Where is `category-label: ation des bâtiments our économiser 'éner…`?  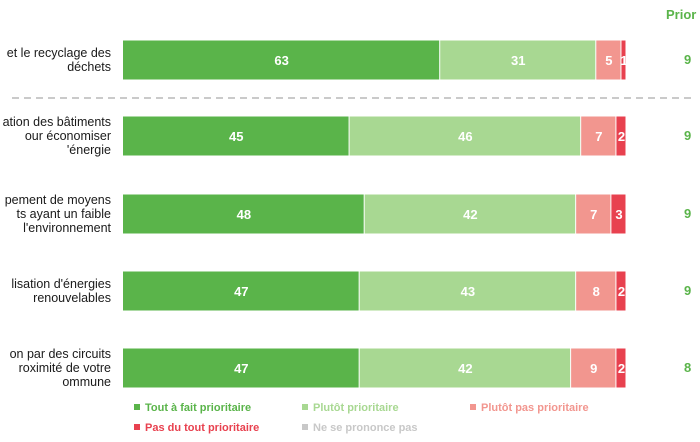
category-label: ation des bâtiments our économiser 'éner… is located at coordinates (56, 136).